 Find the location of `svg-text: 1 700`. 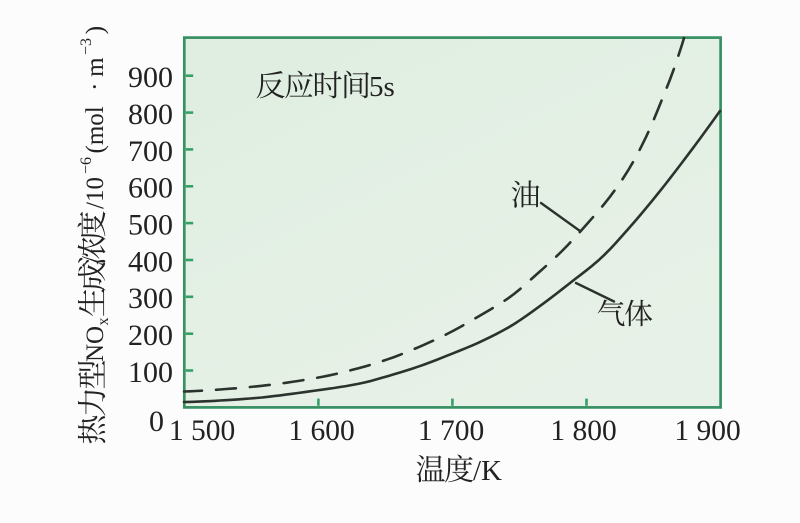

svg-text: 1 700 is located at coordinates (451, 431).